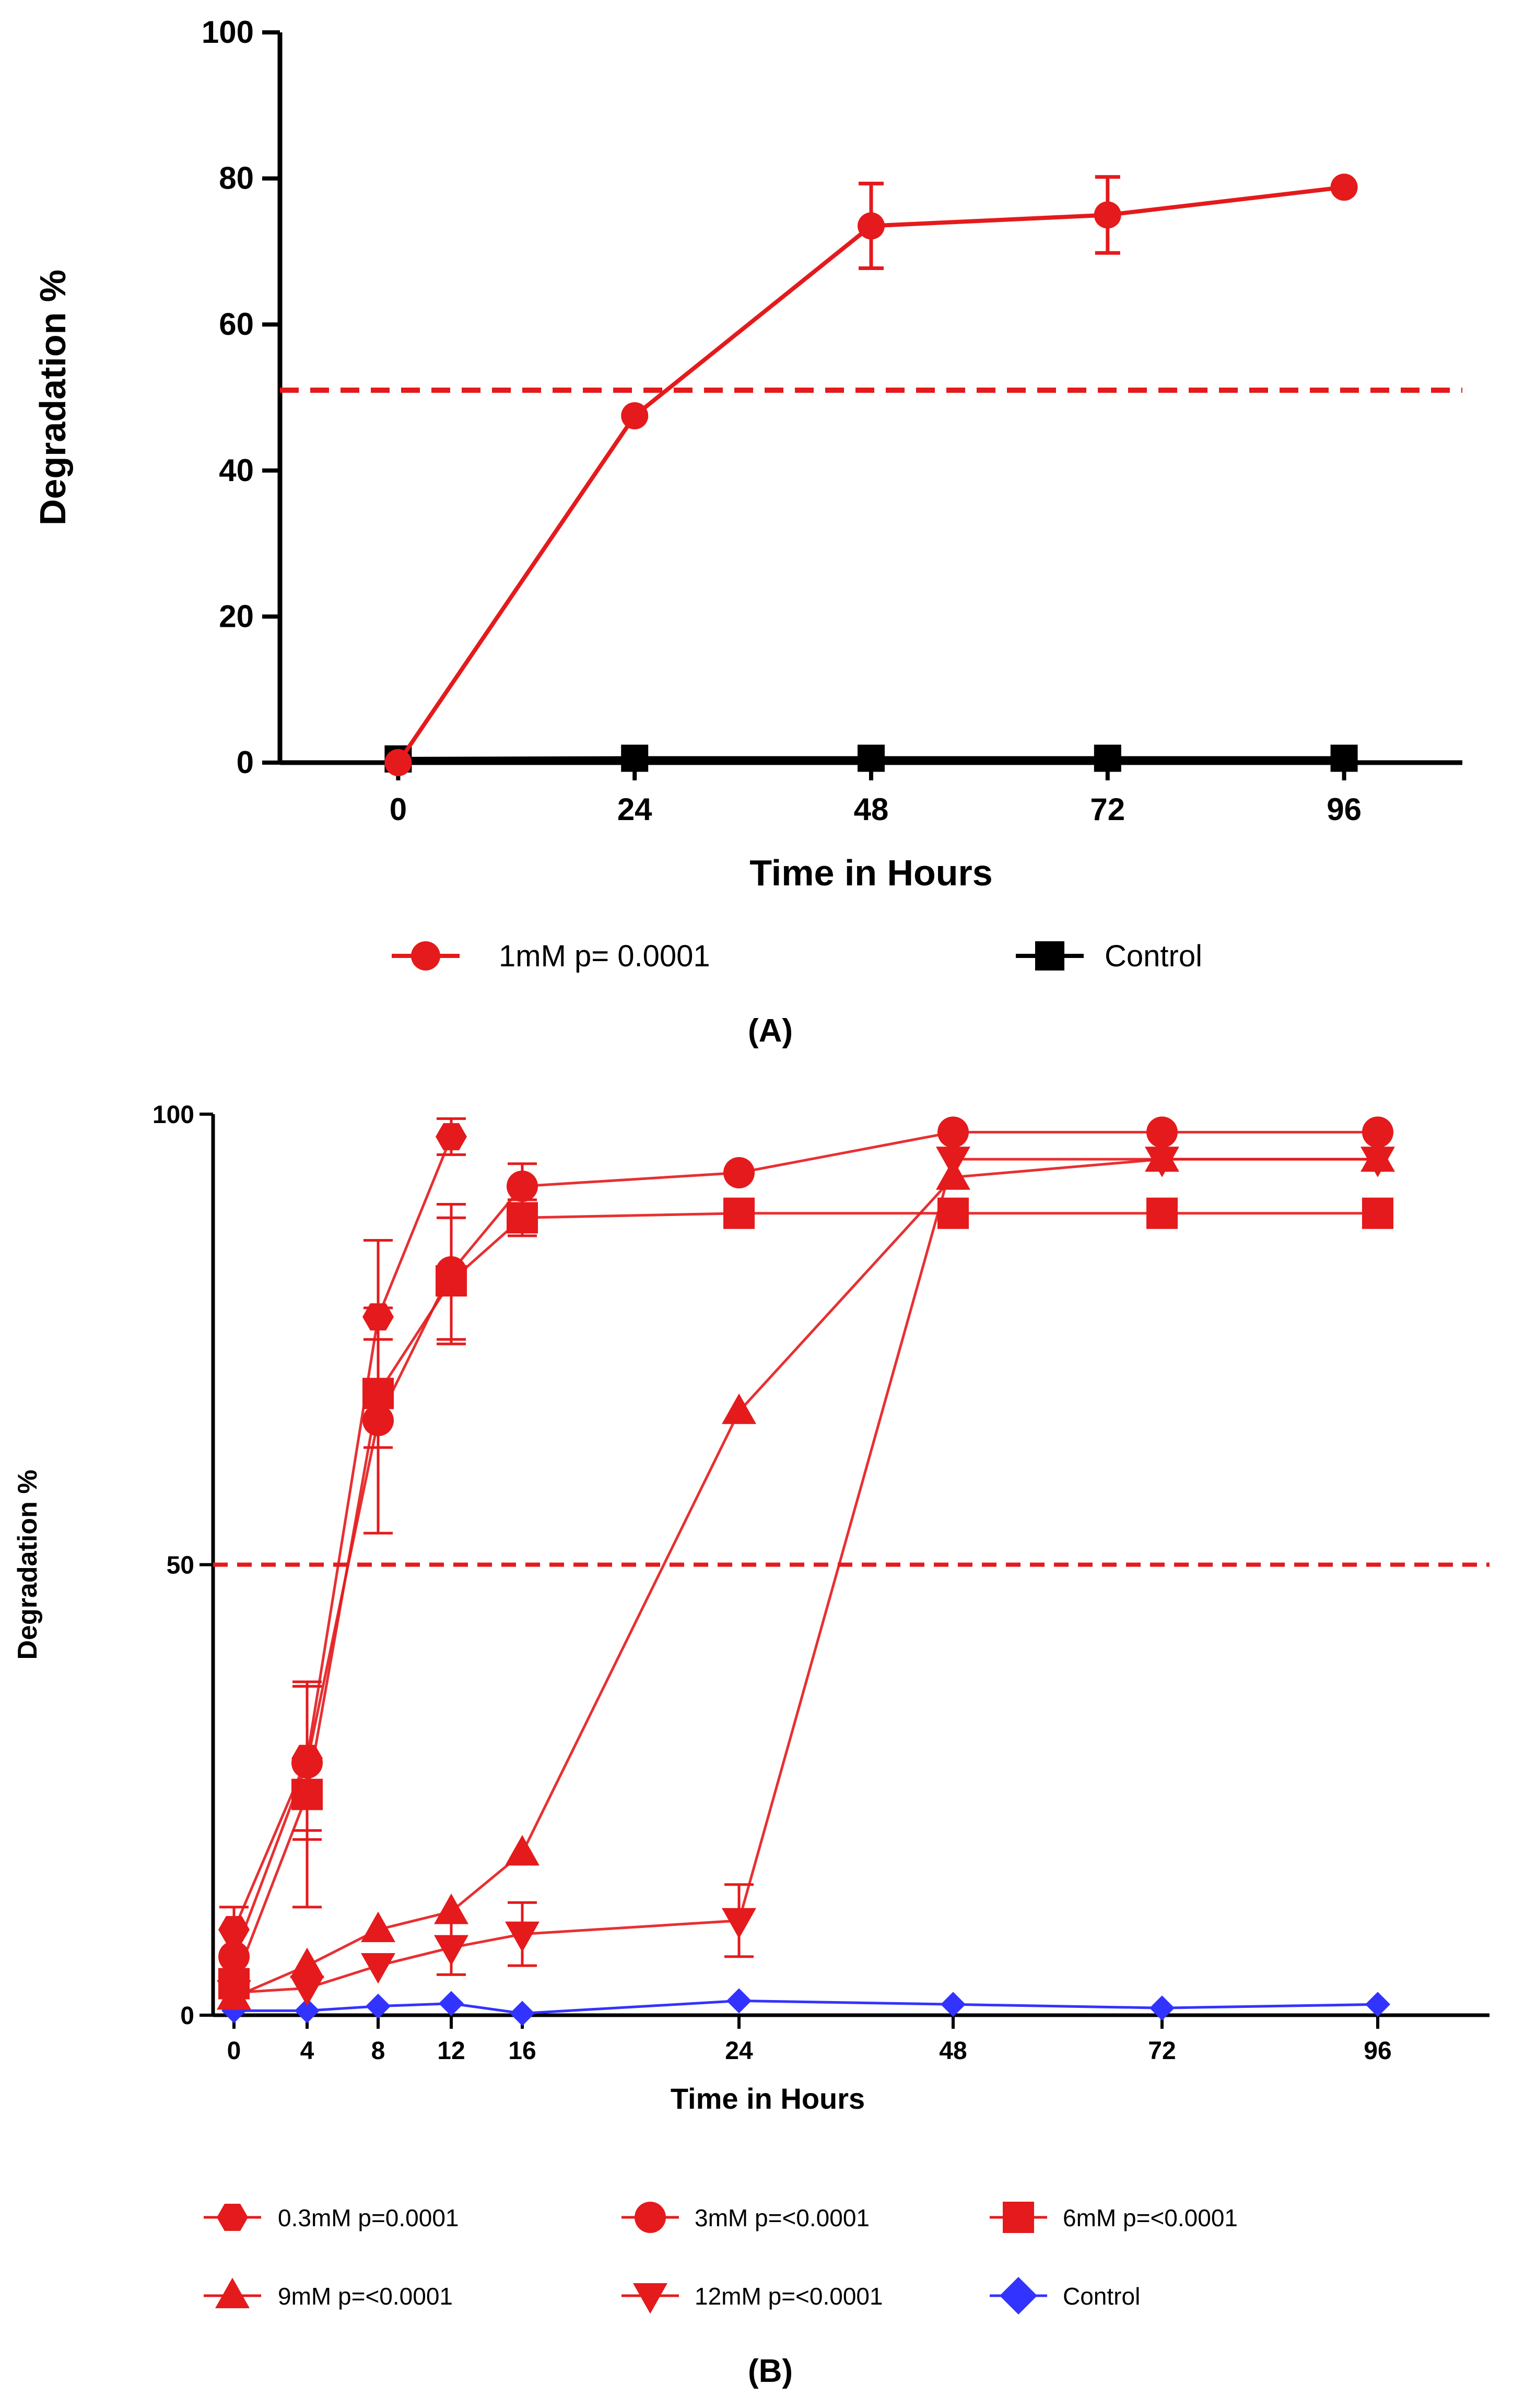 The height and width of the screenshot is (2408, 1513). I want to click on legend-label: 6mM p=<0.0001, so click(1150, 2217).